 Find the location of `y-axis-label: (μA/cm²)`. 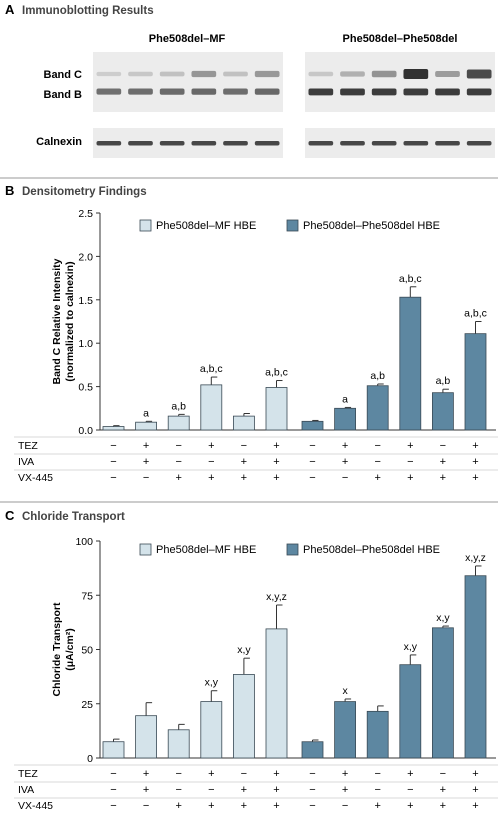

y-axis-label: (μA/cm²) is located at coordinates (70, 649).